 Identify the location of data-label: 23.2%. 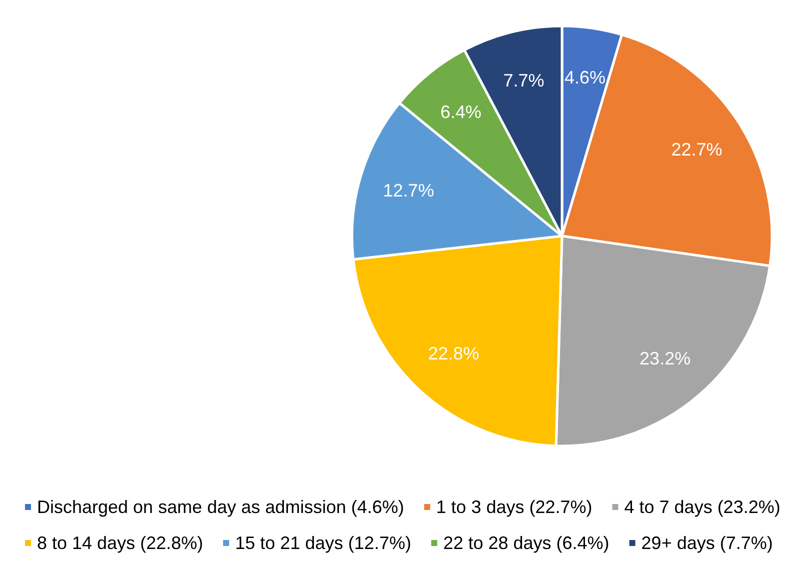
(665, 358).